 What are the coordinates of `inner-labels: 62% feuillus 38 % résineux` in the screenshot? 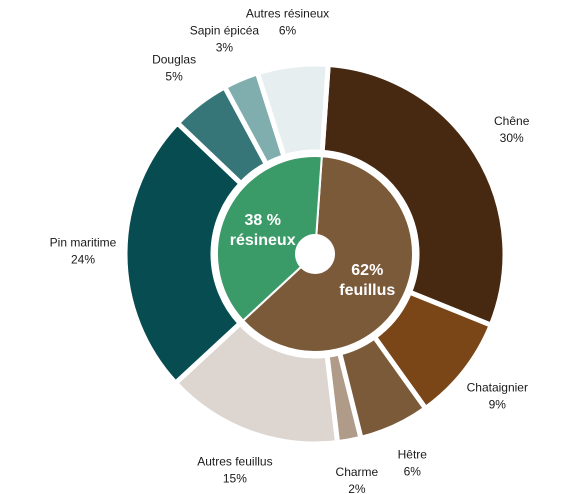 It's located at (313, 255).